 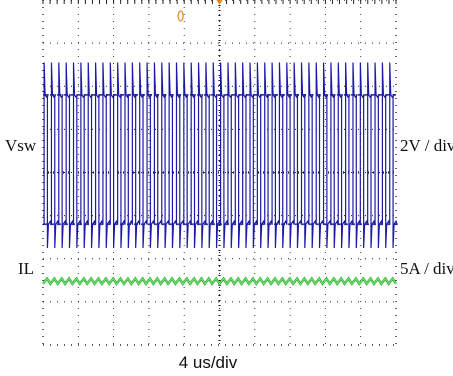 I want to click on time-scale-label: 4 us/div, so click(x=208, y=362).